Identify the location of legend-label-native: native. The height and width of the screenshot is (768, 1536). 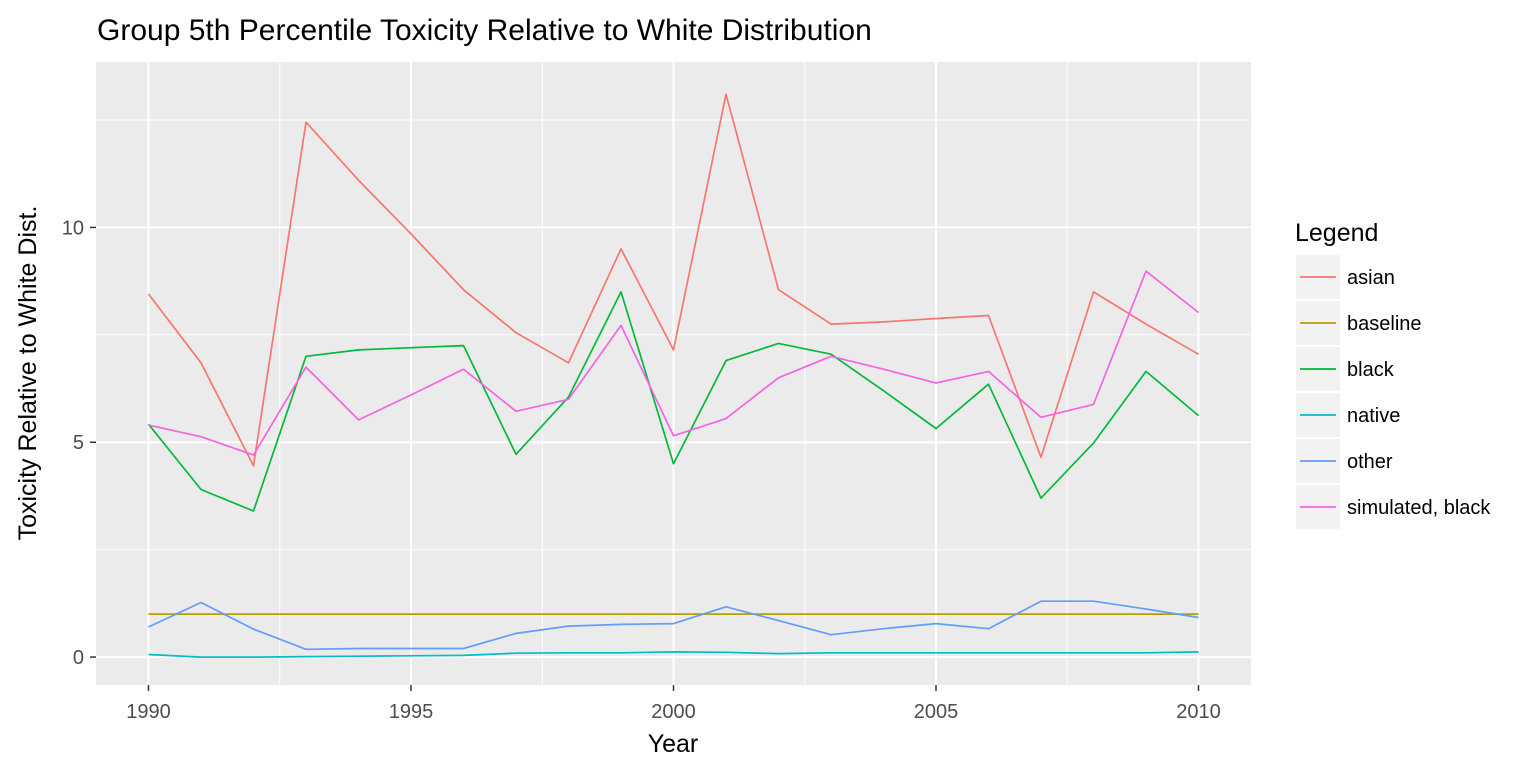
(1373, 416).